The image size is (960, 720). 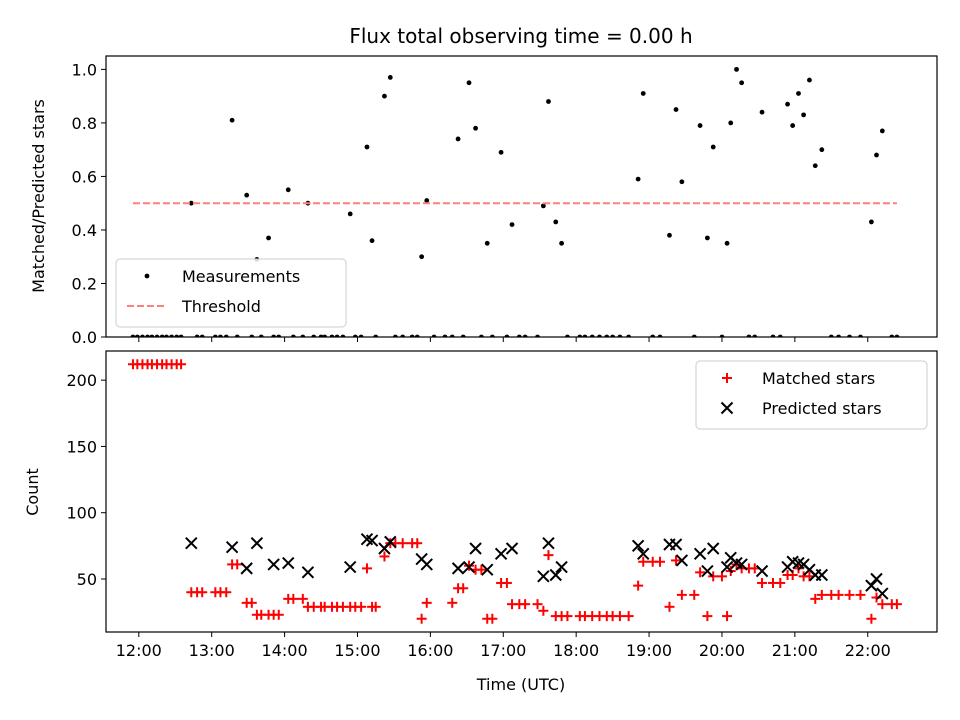 I want to click on y-tick-label: 150, so click(x=81, y=446).